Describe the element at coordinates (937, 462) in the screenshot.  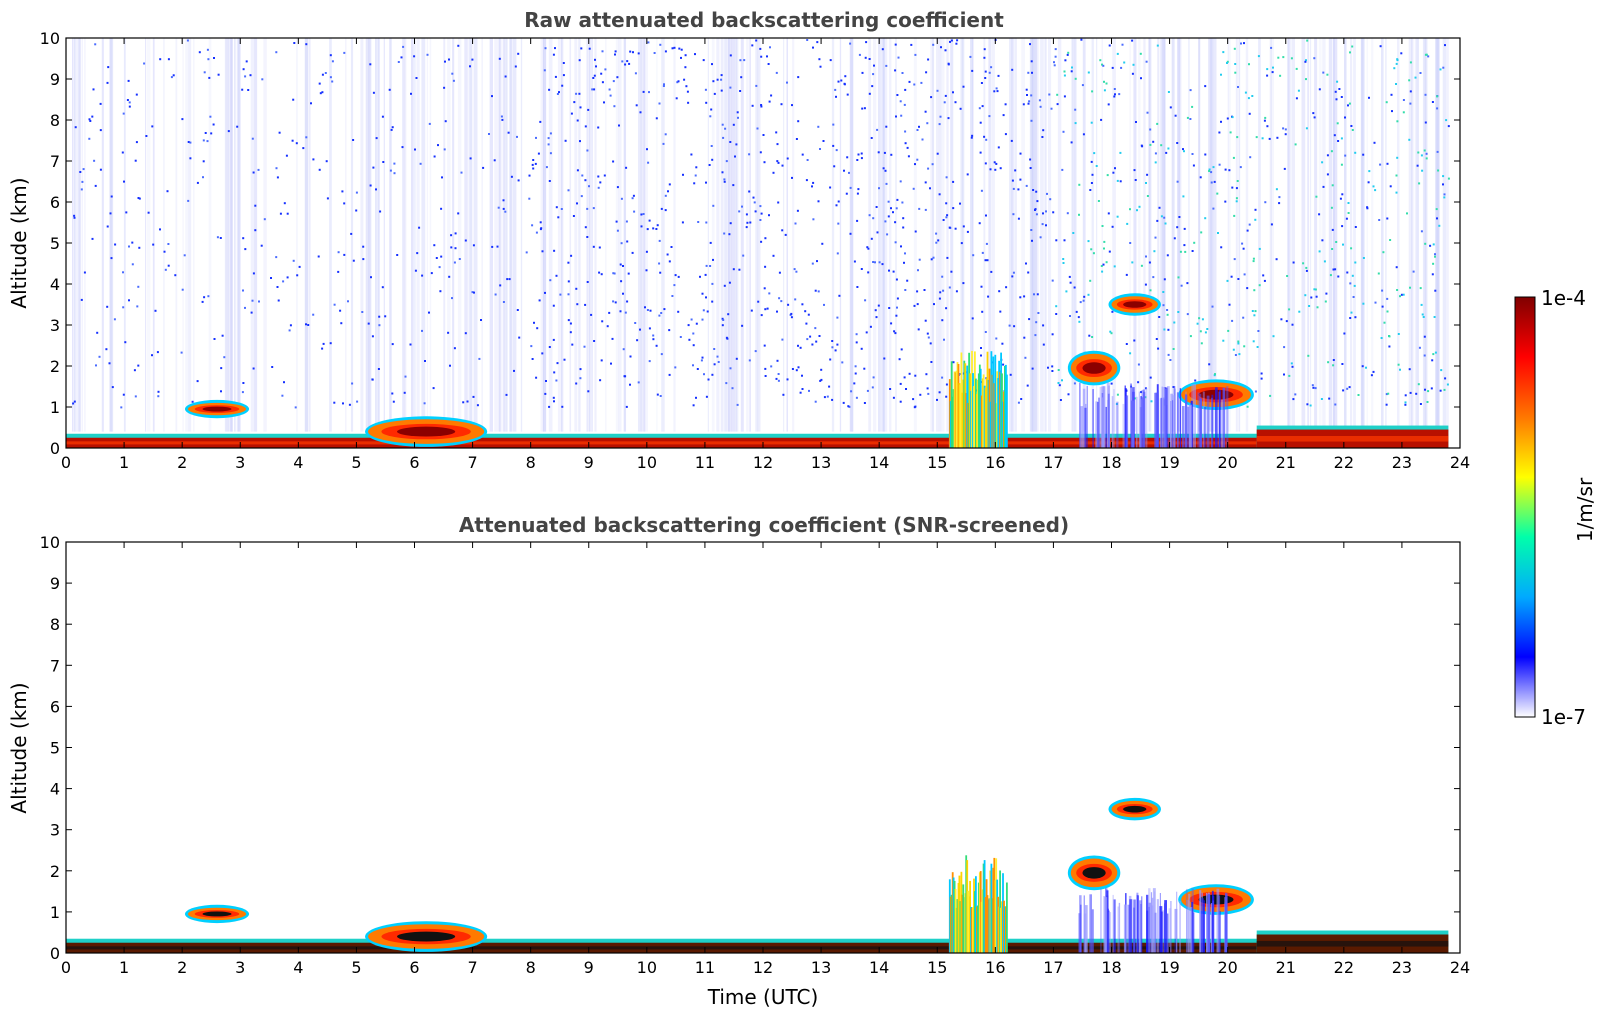
I see `x-tick-label: 15` at that location.